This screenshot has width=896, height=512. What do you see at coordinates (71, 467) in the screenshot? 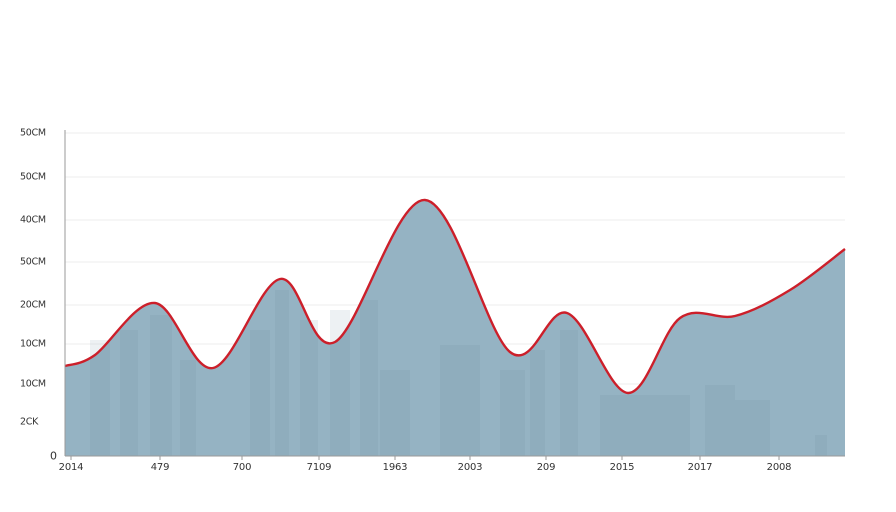
I see `x-tick-label: 2014` at bounding box center [71, 467].